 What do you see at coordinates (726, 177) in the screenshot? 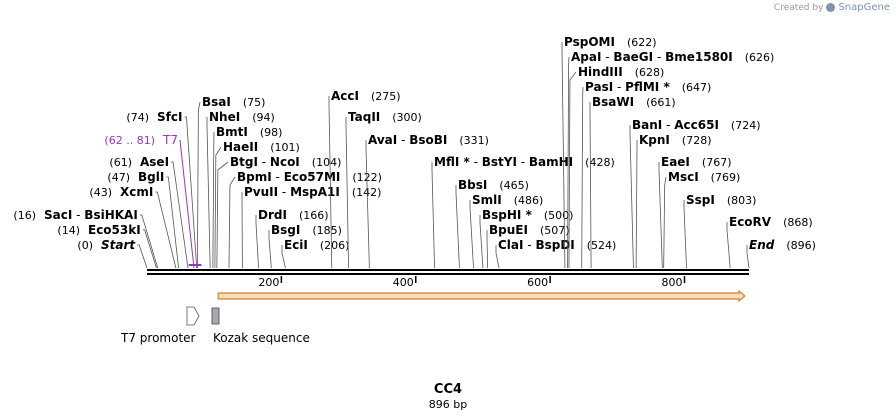
I see `enzyme-position: (769)` at bounding box center [726, 177].